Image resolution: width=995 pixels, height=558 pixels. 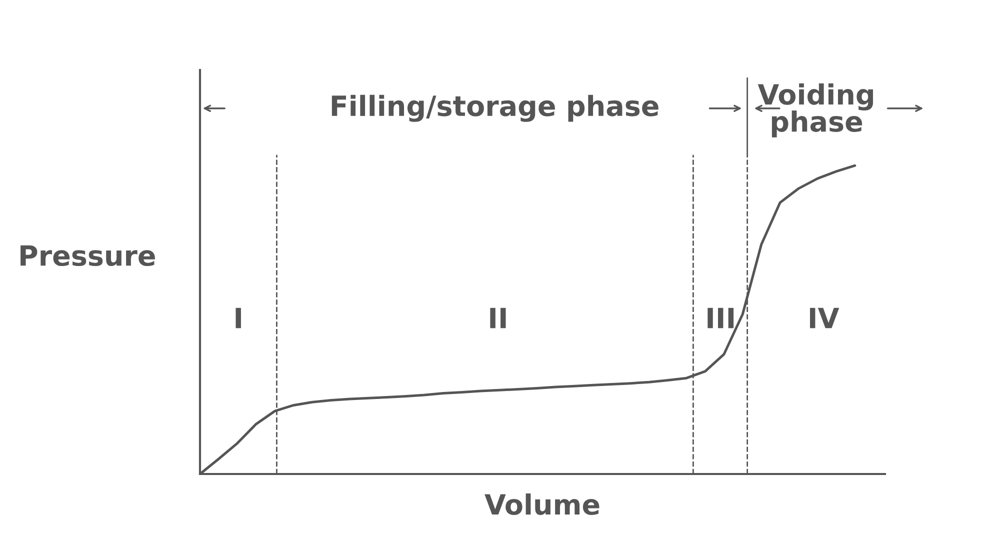 What do you see at coordinates (721, 318) in the screenshot?
I see `annotation: III` at bounding box center [721, 318].